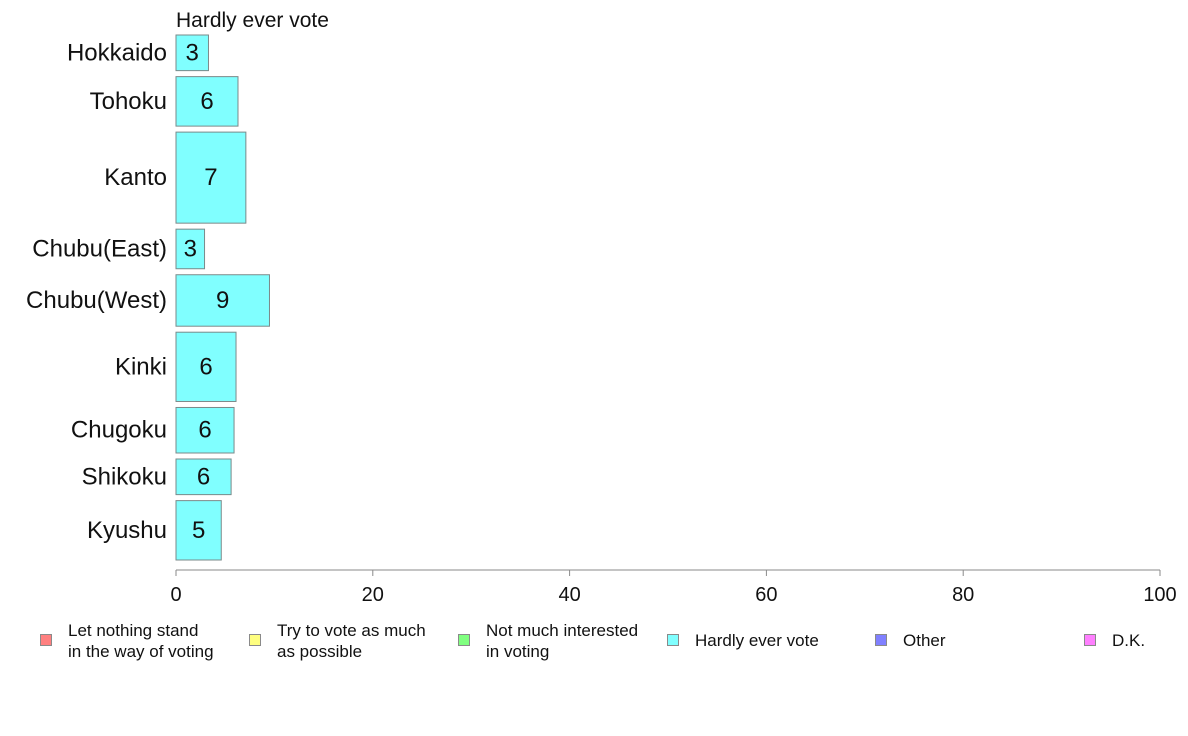  I want to click on bar-kanto, so click(211, 177).